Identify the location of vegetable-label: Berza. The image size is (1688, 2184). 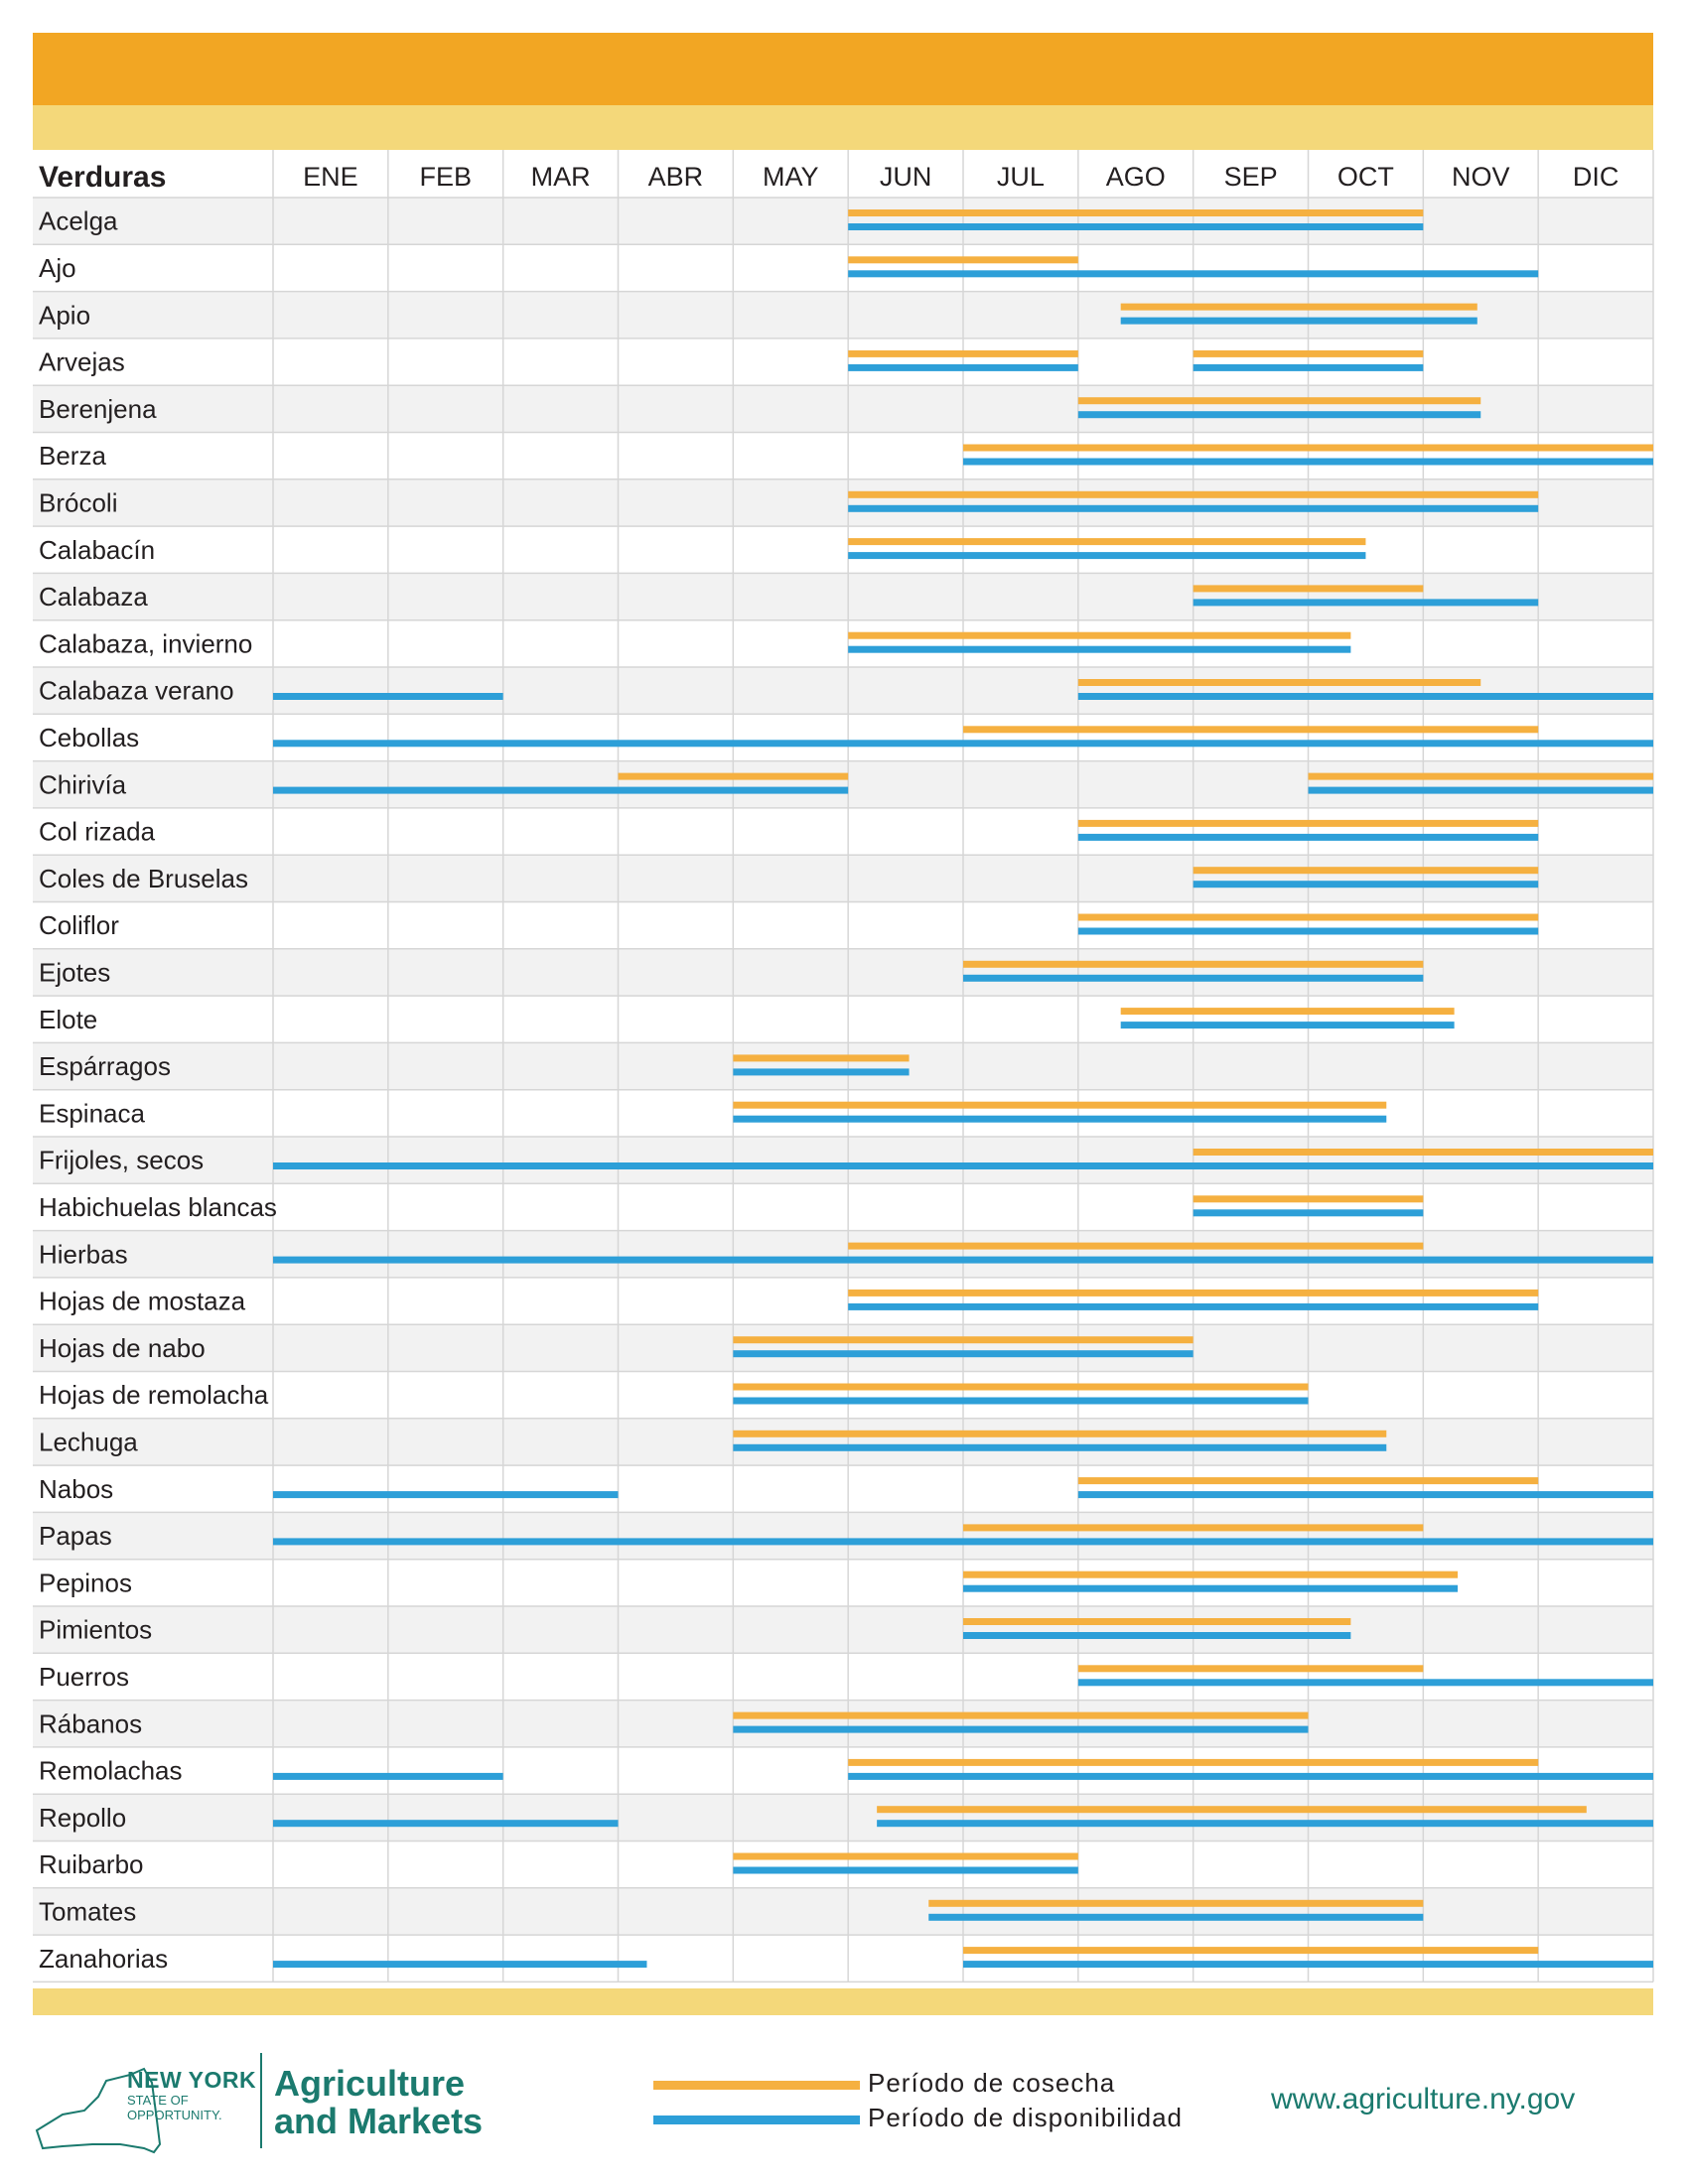
(72, 456).